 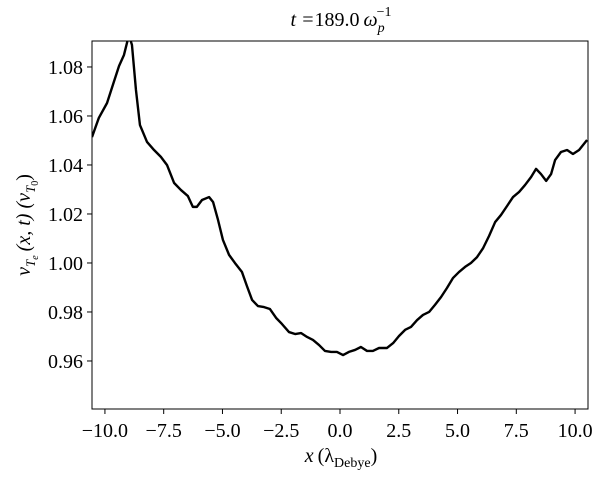 I want to click on xlabel-part: x, so click(x=309, y=456).